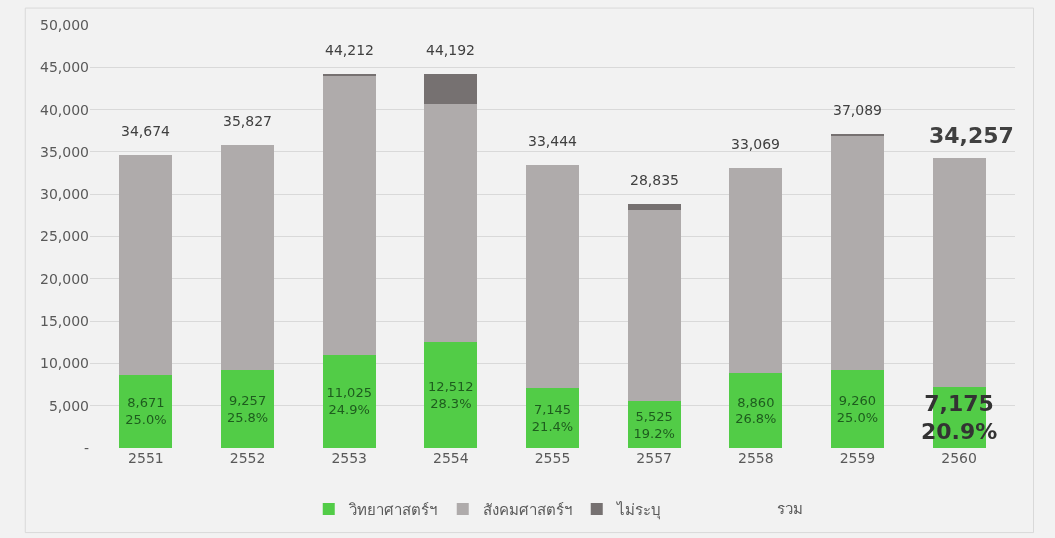 The height and width of the screenshot is (538, 1055). Describe the element at coordinates (450, 50) in the screenshot. I see `total-label: 44,192` at that location.